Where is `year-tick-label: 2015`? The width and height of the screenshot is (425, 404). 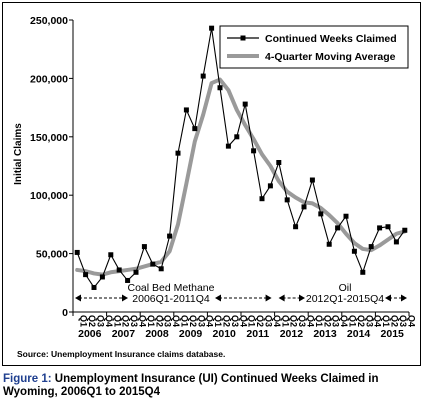 year-tick-label: 2015 is located at coordinates (393, 334).